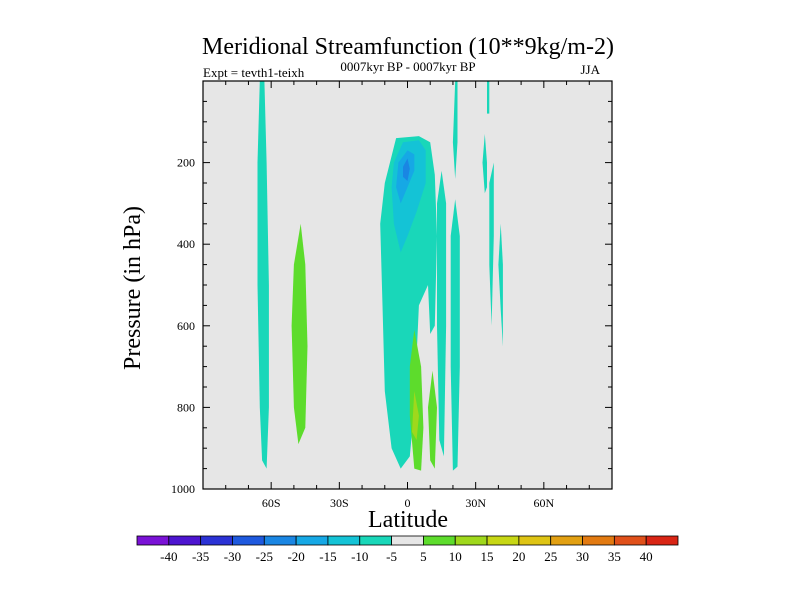 Image resolution: width=800 pixels, height=600 pixels. What do you see at coordinates (614, 556) in the screenshot?
I see `colorbar-label: 35` at bounding box center [614, 556].